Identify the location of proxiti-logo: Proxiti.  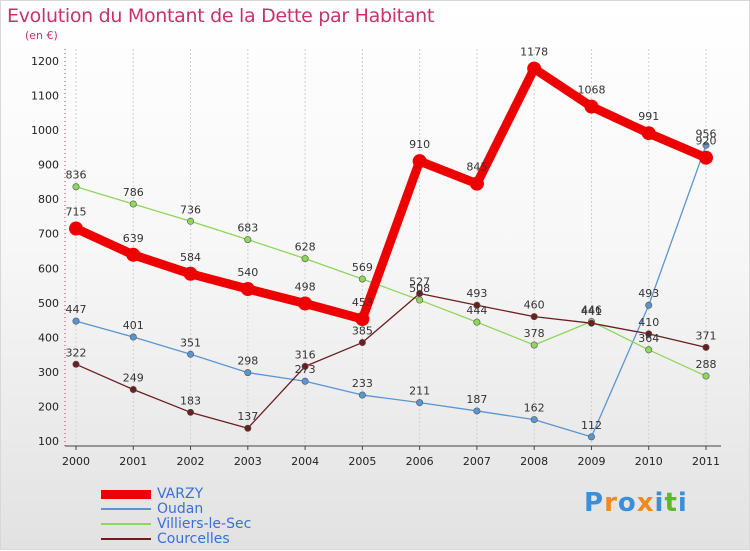
(636, 503).